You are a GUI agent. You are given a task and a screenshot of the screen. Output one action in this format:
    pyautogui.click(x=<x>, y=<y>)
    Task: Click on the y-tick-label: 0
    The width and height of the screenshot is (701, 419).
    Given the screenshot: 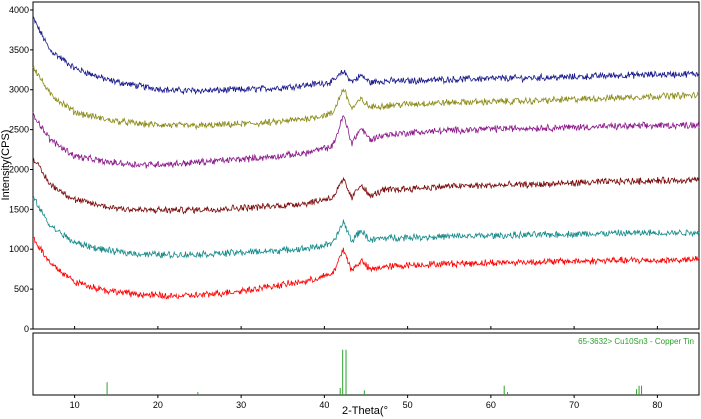 What is the action you would take?
    pyautogui.click(x=26, y=329)
    